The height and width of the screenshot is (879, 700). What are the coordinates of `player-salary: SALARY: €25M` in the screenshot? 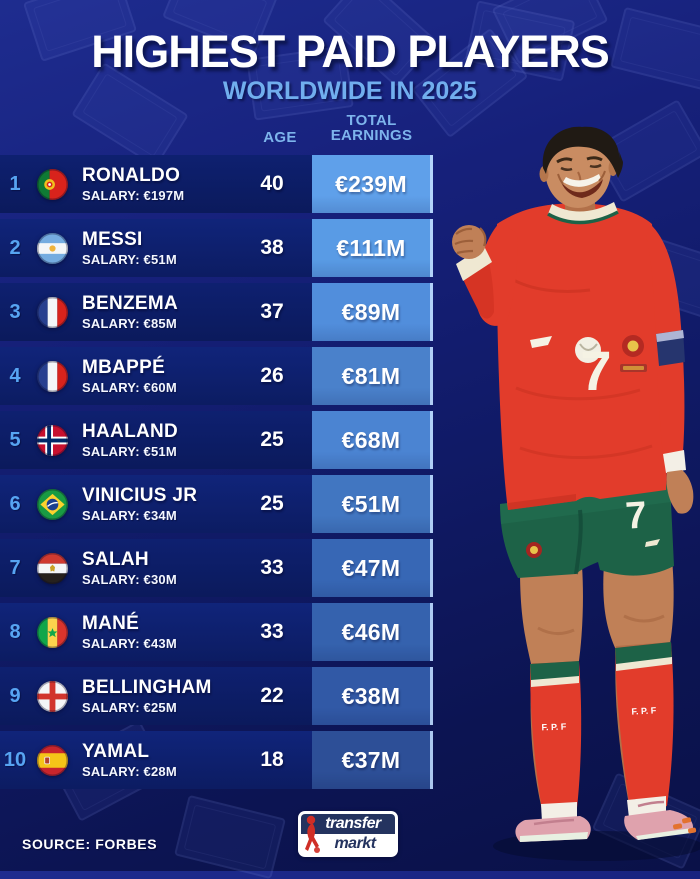 It's located at (129, 707).